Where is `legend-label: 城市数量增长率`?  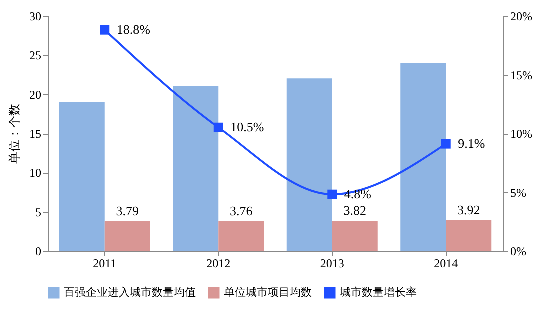 legend-label: 城市数量增长率 is located at coordinates (378, 292).